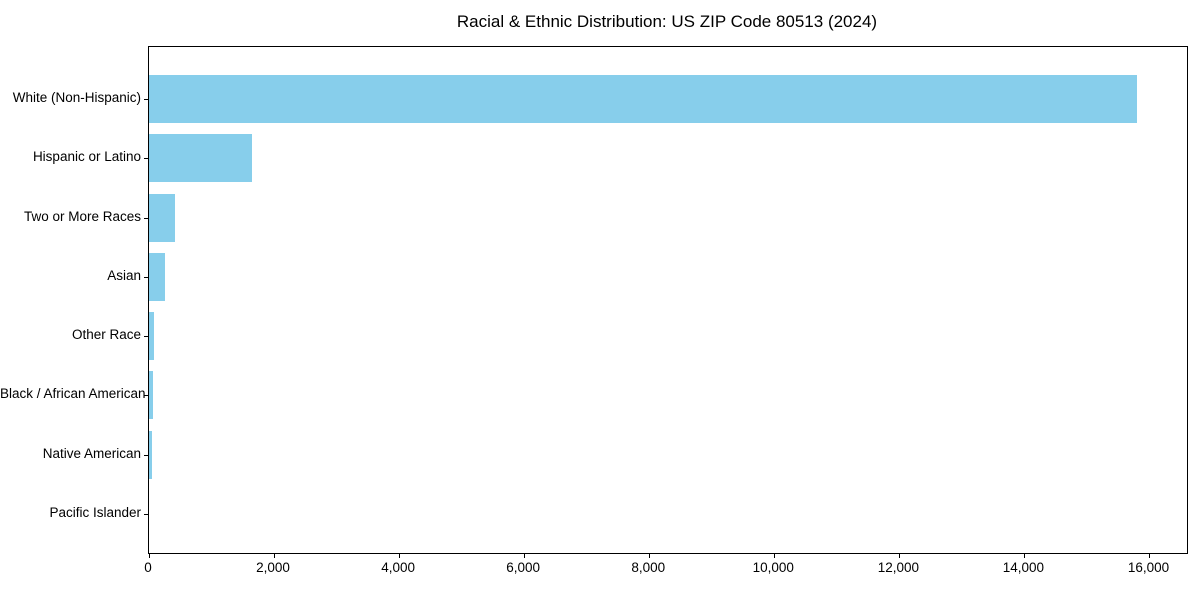 This screenshot has height=600, width=1200. What do you see at coordinates (95, 512) in the screenshot?
I see `y-axis-label-pacific-islander: Pacific Islander` at bounding box center [95, 512].